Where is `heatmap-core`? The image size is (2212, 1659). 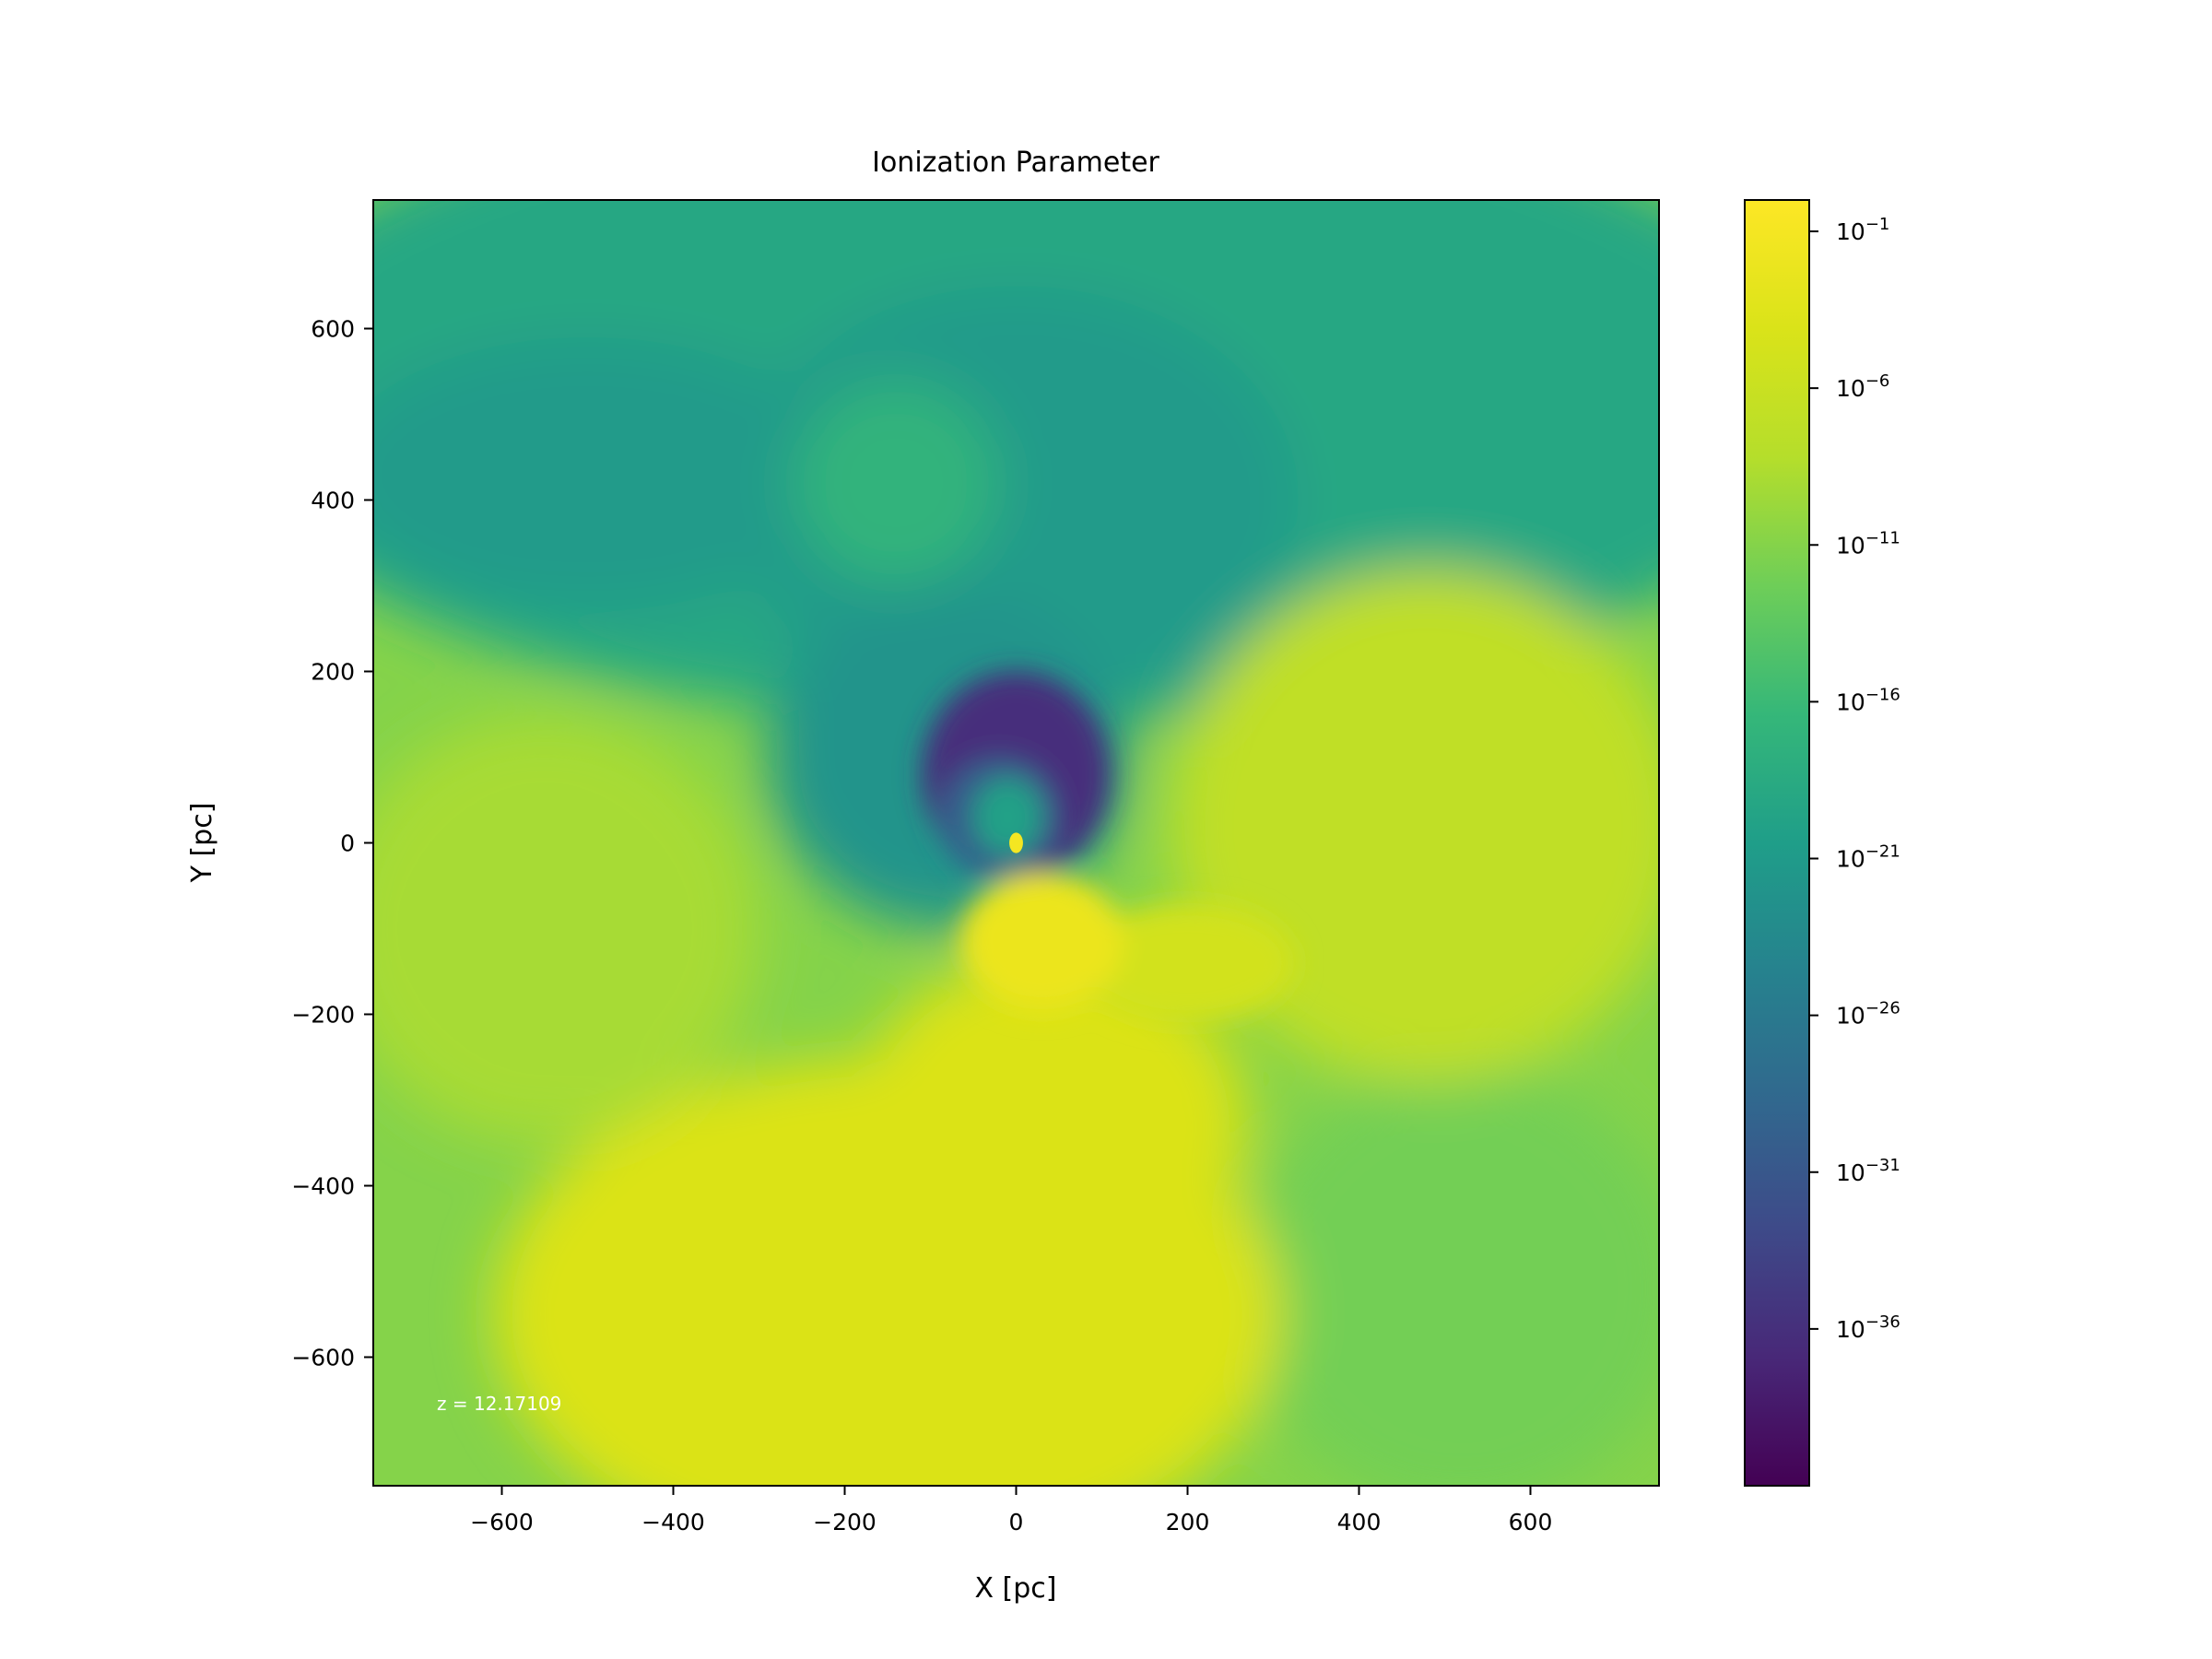 heatmap-core is located at coordinates (1016, 842).